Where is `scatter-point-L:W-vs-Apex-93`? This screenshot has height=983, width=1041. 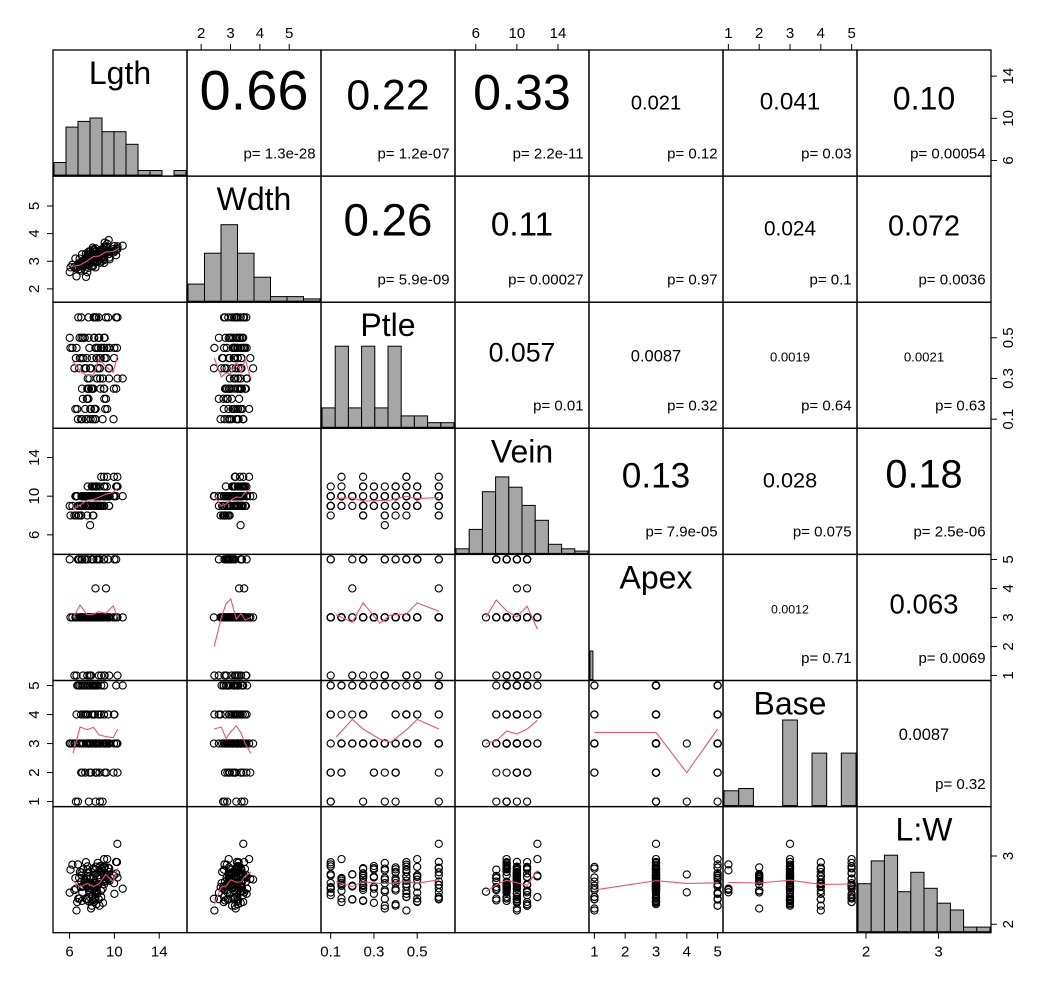 scatter-point-L:W-vs-Apex-93 is located at coordinates (656, 900).